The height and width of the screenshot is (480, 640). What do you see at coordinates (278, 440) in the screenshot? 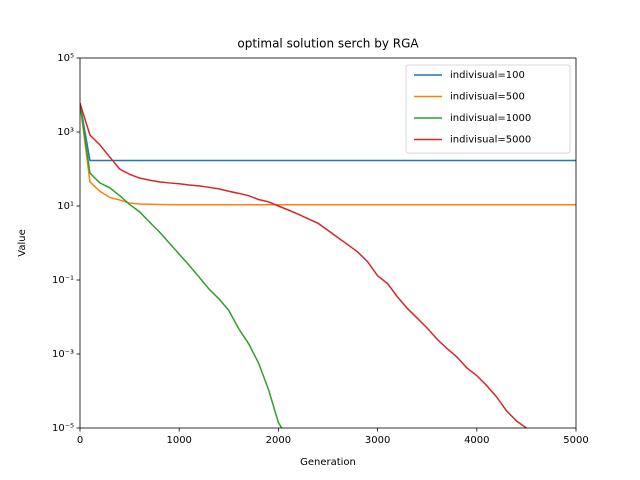
I see `x-tick-label: 2000` at bounding box center [278, 440].